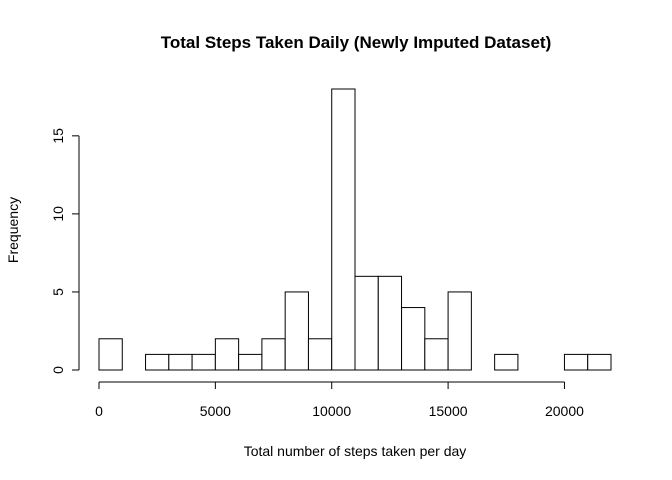 This screenshot has width=672, height=480. Describe the element at coordinates (13, 230) in the screenshot. I see `y-axis-label: Frequency` at that location.